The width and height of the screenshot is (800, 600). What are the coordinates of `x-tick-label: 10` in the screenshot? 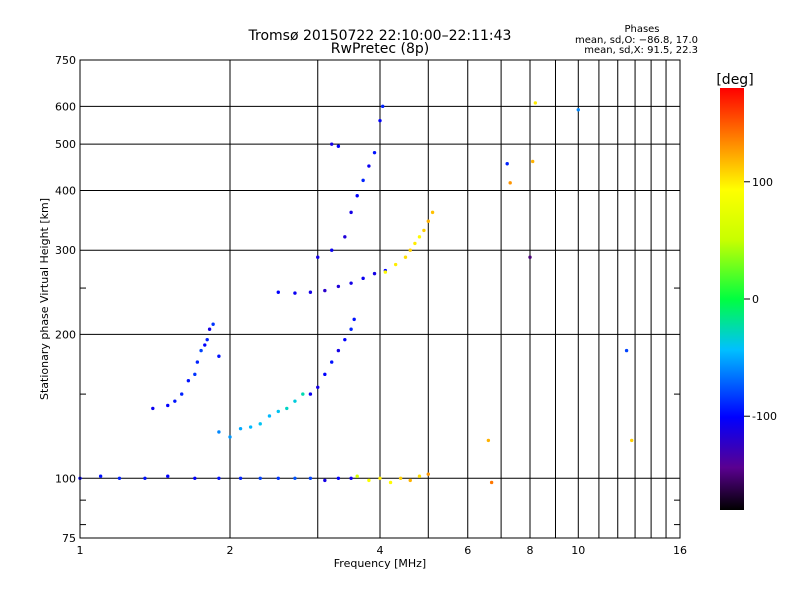 It's located at (578, 550).